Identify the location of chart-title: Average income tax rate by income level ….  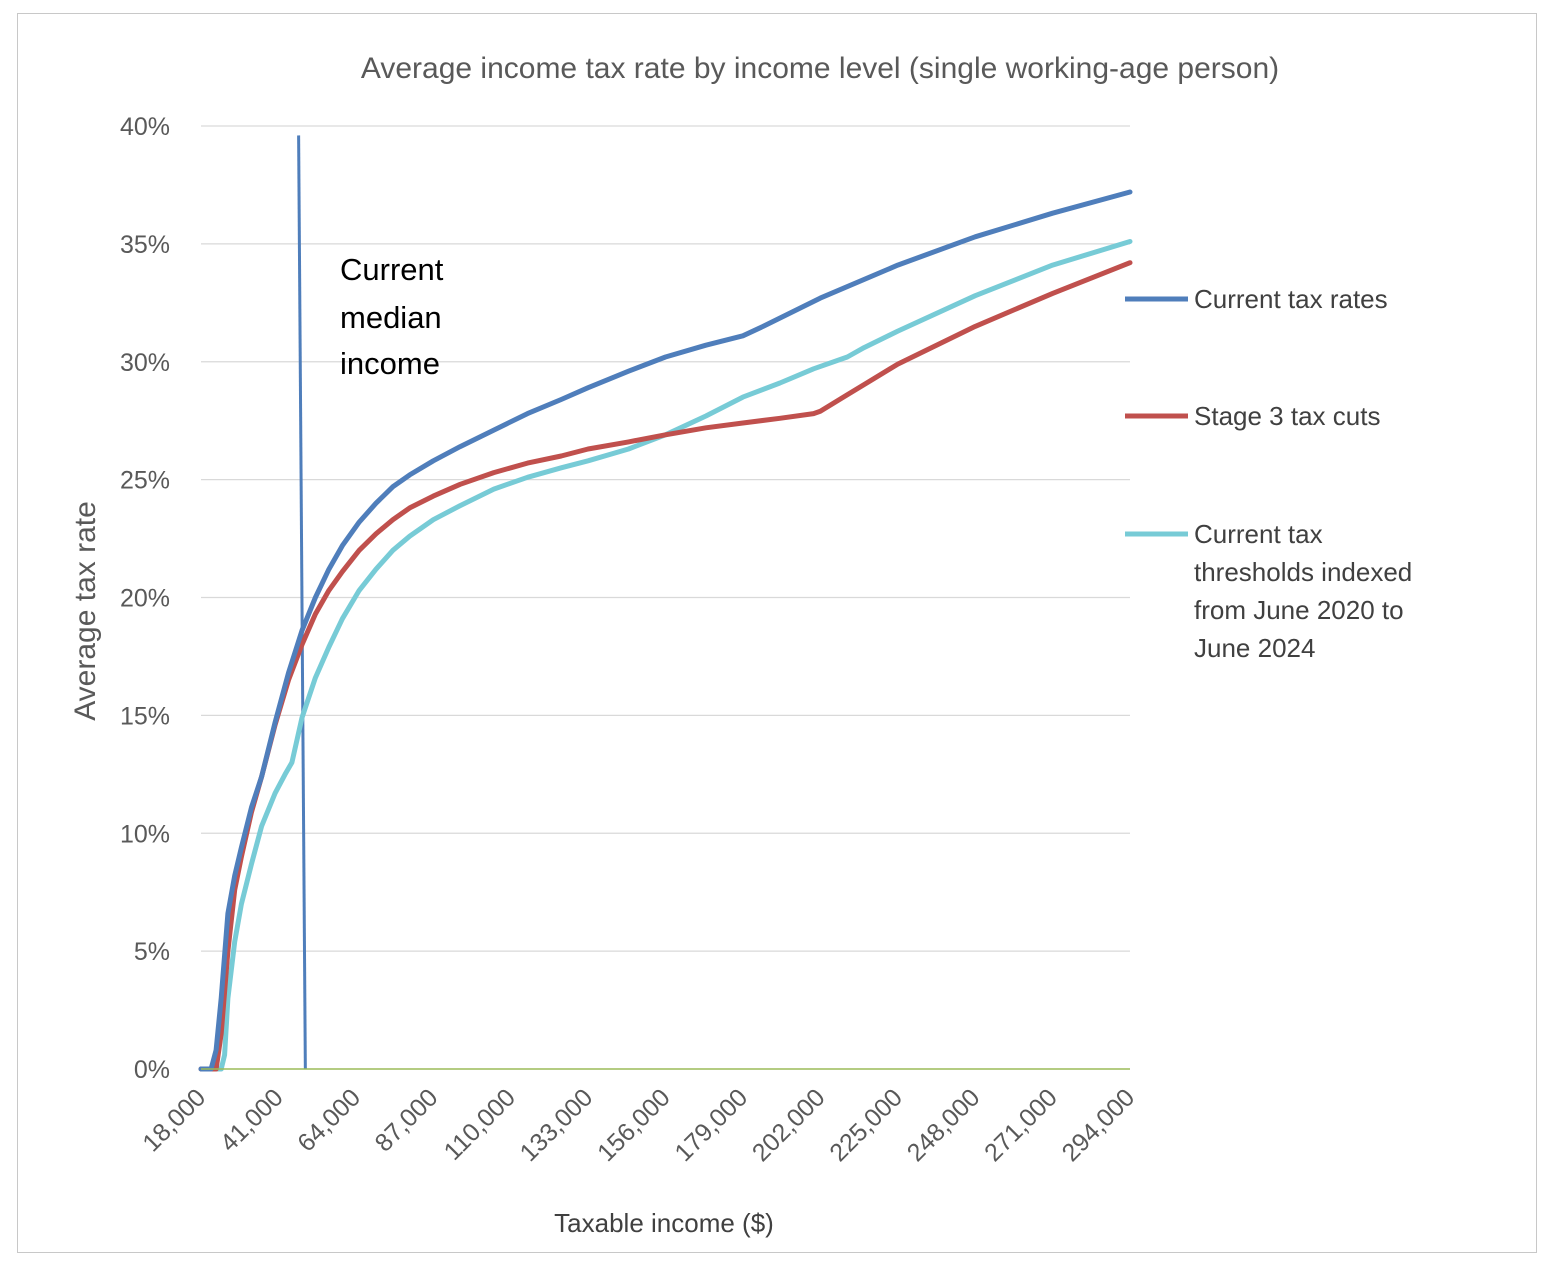
(820, 68).